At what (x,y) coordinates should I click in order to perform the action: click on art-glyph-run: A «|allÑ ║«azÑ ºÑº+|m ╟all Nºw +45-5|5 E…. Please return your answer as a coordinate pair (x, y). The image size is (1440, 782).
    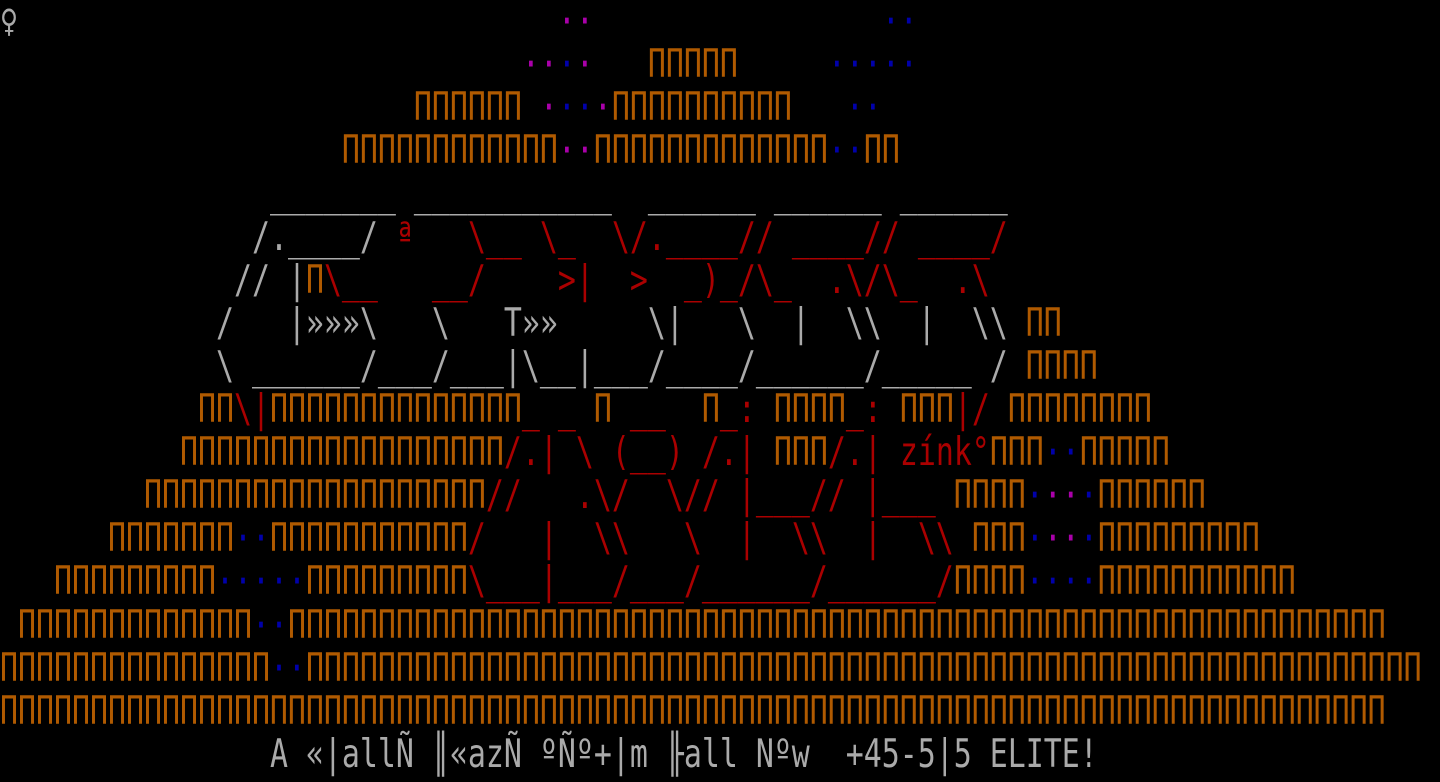
    Looking at the image, I should click on (683, 754).